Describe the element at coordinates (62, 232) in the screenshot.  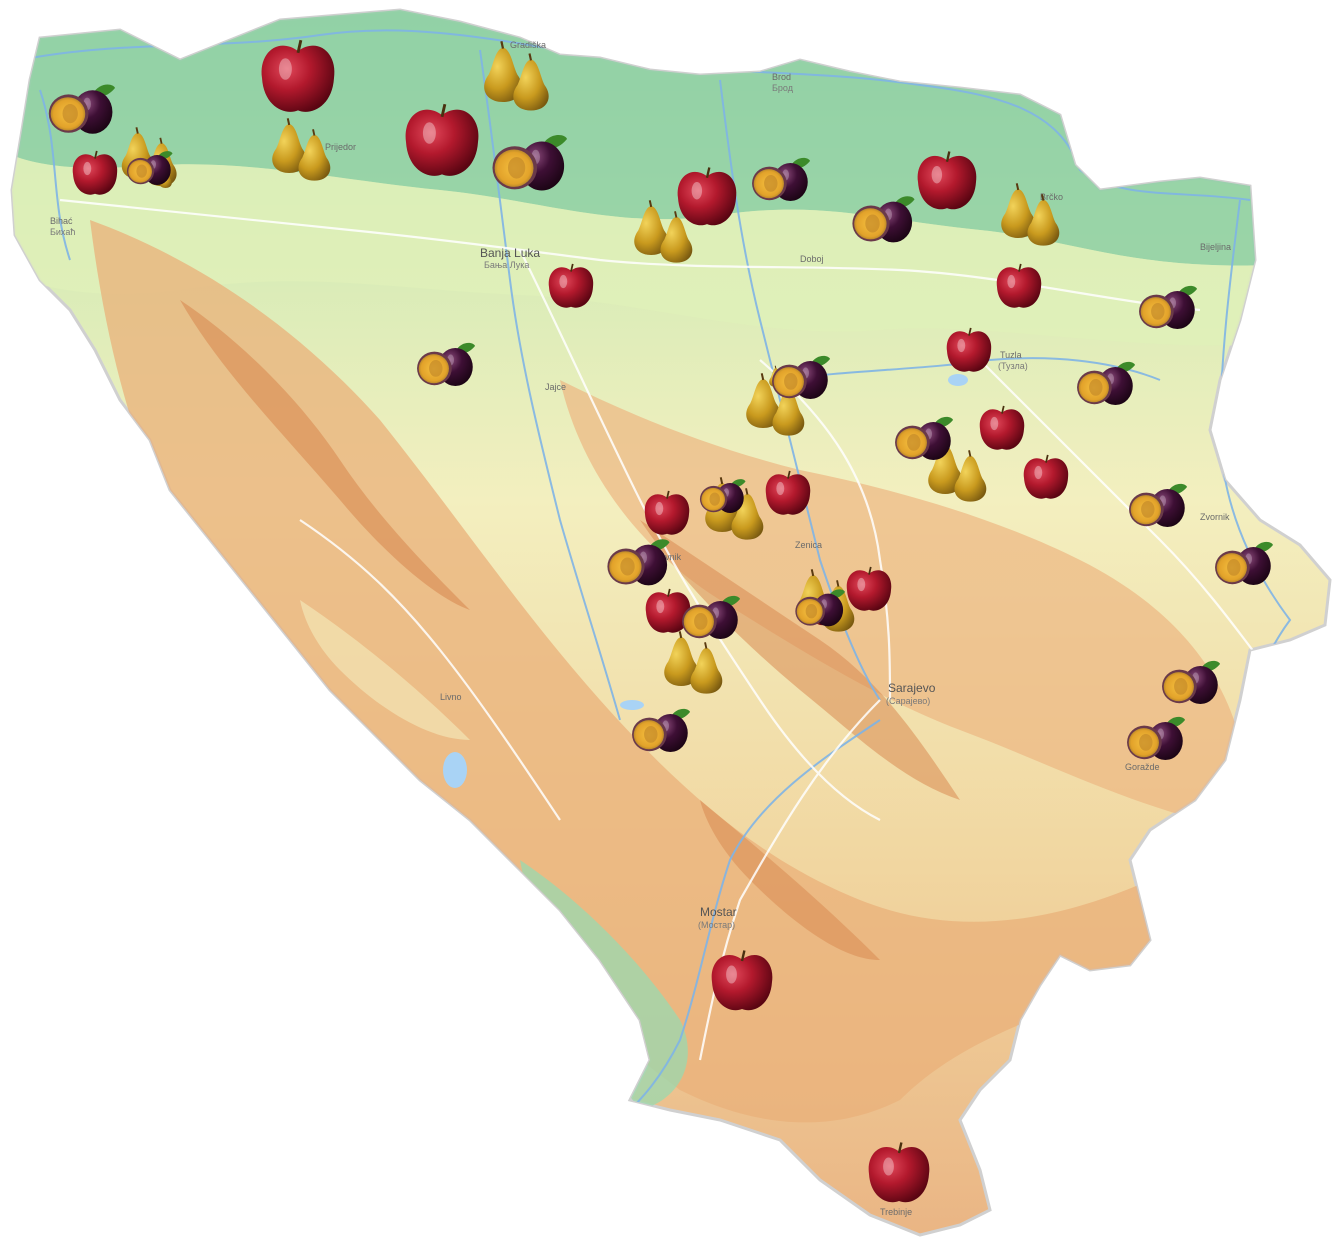
I see `city-sub-bihac: Бихаћ` at that location.